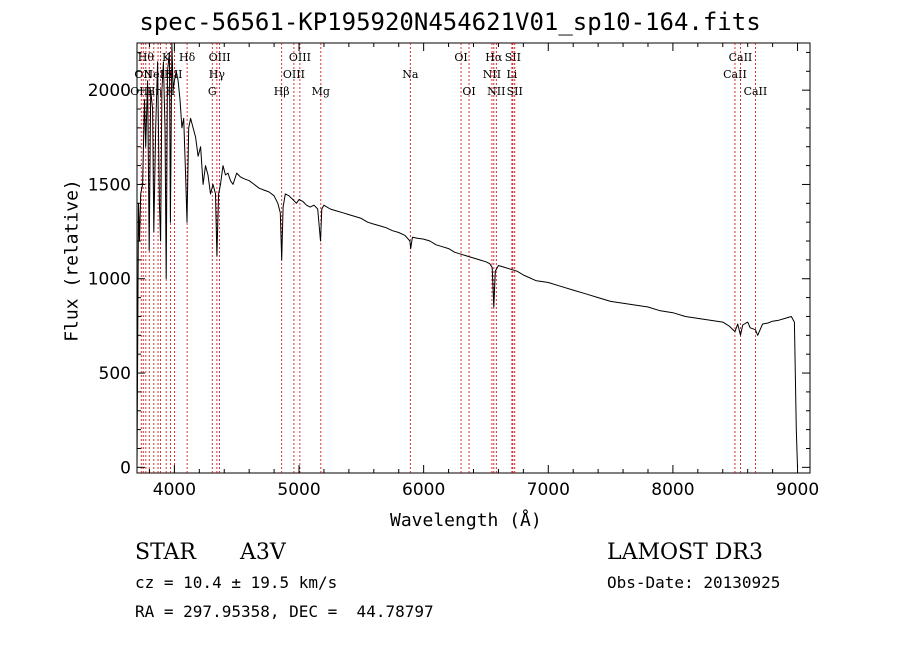 The height and width of the screenshot is (649, 900). I want to click on x-tick-label: 4000, so click(174, 490).